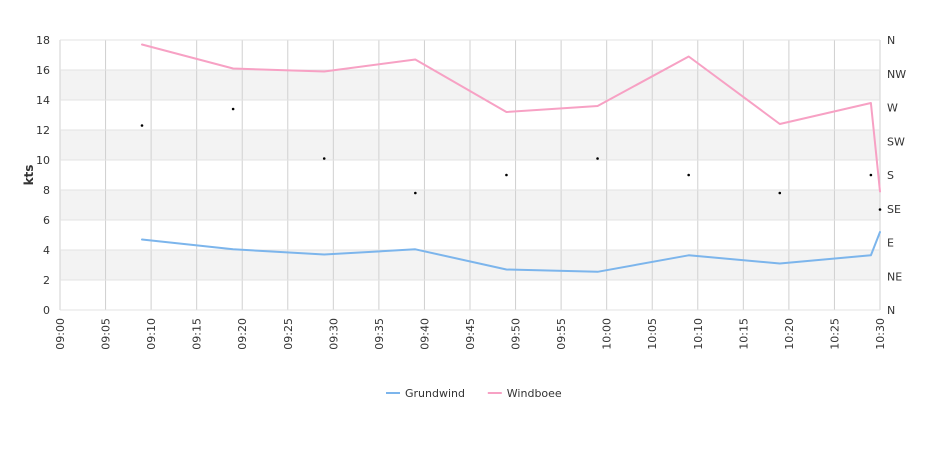 This screenshot has width=940, height=450. Describe the element at coordinates (890, 175) in the screenshot. I see `direction-tick-label: S` at that location.